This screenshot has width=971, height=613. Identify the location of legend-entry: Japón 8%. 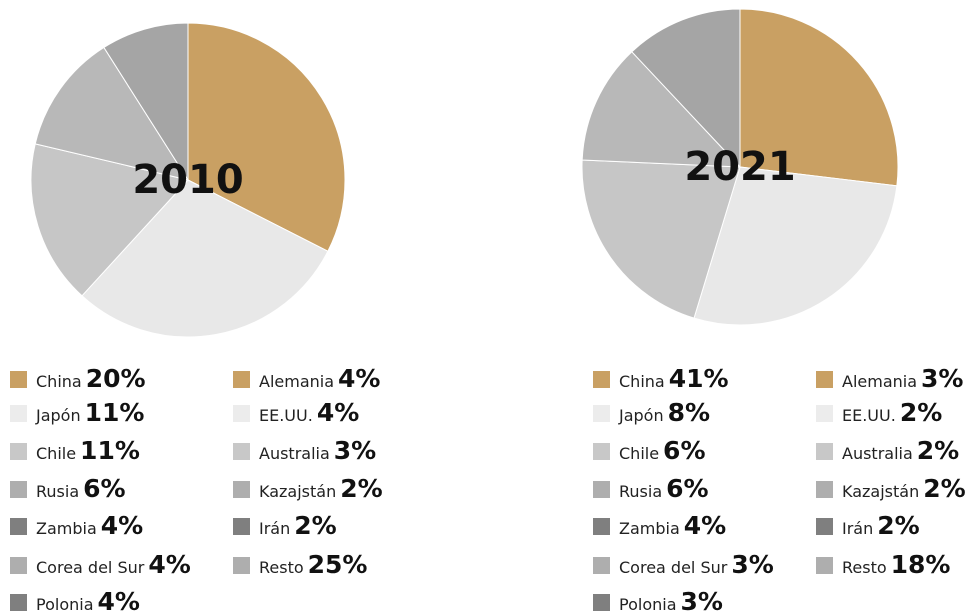
(664, 412).